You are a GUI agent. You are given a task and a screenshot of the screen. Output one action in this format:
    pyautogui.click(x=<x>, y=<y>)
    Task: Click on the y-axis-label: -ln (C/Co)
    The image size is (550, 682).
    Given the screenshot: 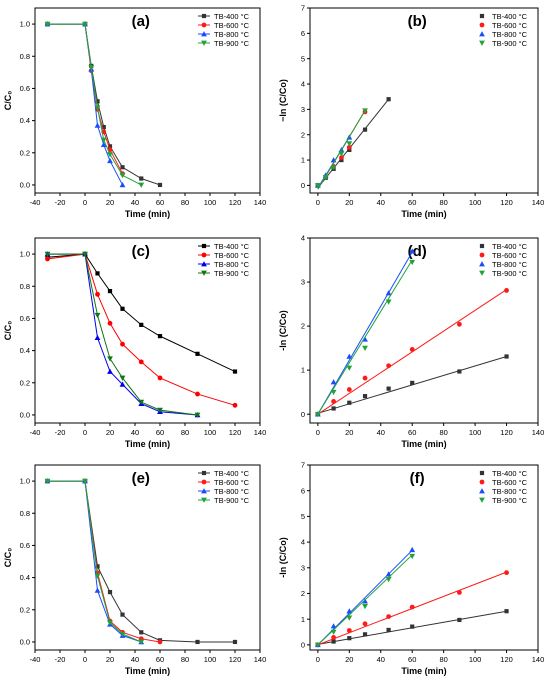 What is the action you would take?
    pyautogui.click(x=283, y=330)
    